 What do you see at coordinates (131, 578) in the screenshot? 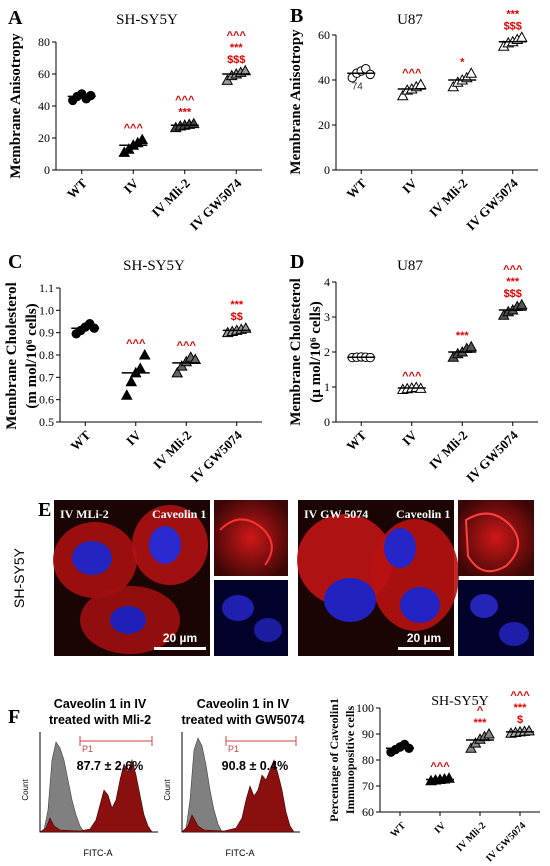
I see `micrograph-mli2-merged` at bounding box center [131, 578].